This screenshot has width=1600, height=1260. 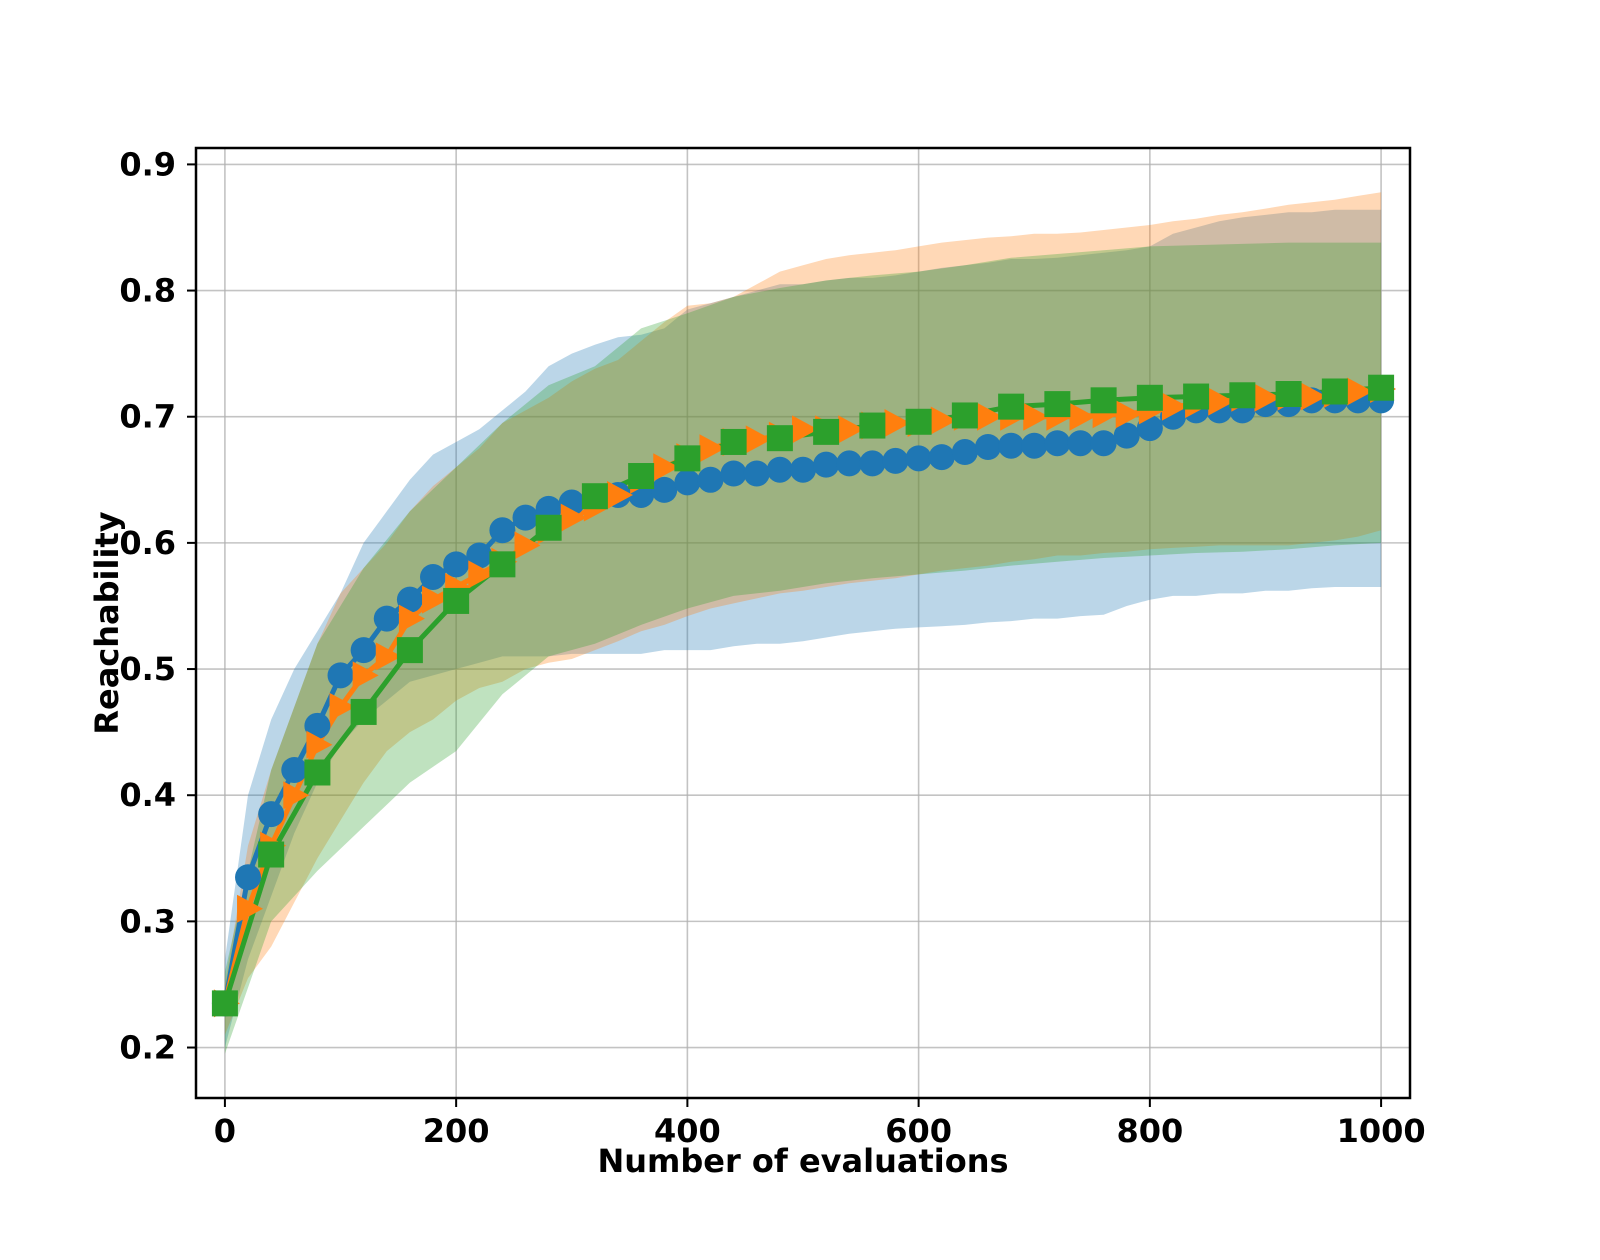 What do you see at coordinates (147, 921) in the screenshot?
I see `y-tick-label: 0.3` at bounding box center [147, 921].